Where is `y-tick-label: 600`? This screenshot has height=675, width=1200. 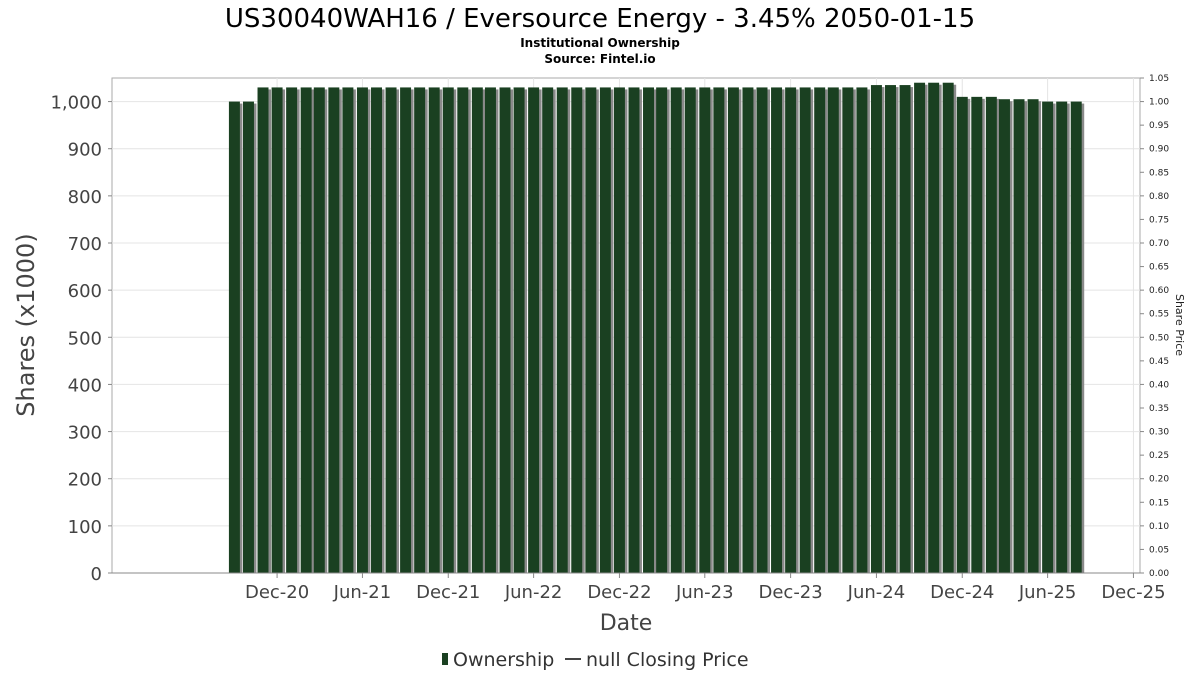 y-tick-label: 600 is located at coordinates (85, 291).